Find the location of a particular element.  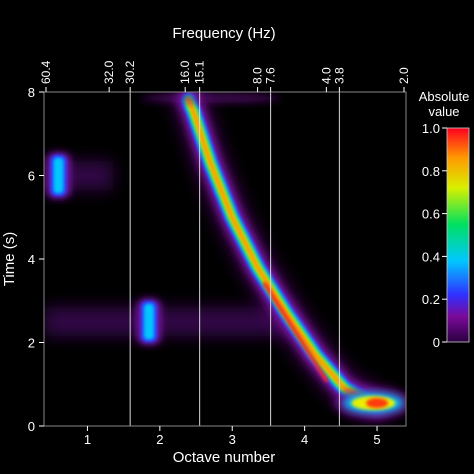

top-axis-title: Frequency (Hz) is located at coordinates (223, 33).